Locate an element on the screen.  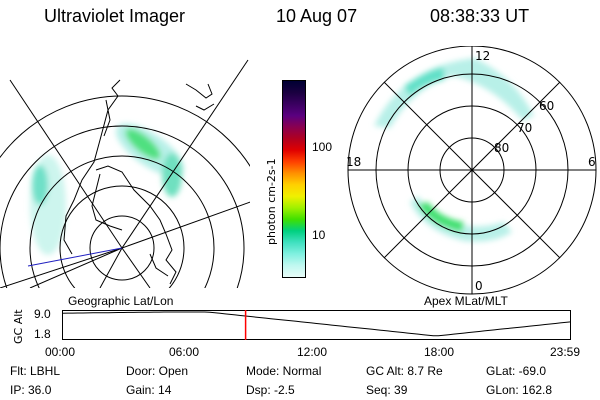
mlat-label-60: 60 is located at coordinates (546, 106).